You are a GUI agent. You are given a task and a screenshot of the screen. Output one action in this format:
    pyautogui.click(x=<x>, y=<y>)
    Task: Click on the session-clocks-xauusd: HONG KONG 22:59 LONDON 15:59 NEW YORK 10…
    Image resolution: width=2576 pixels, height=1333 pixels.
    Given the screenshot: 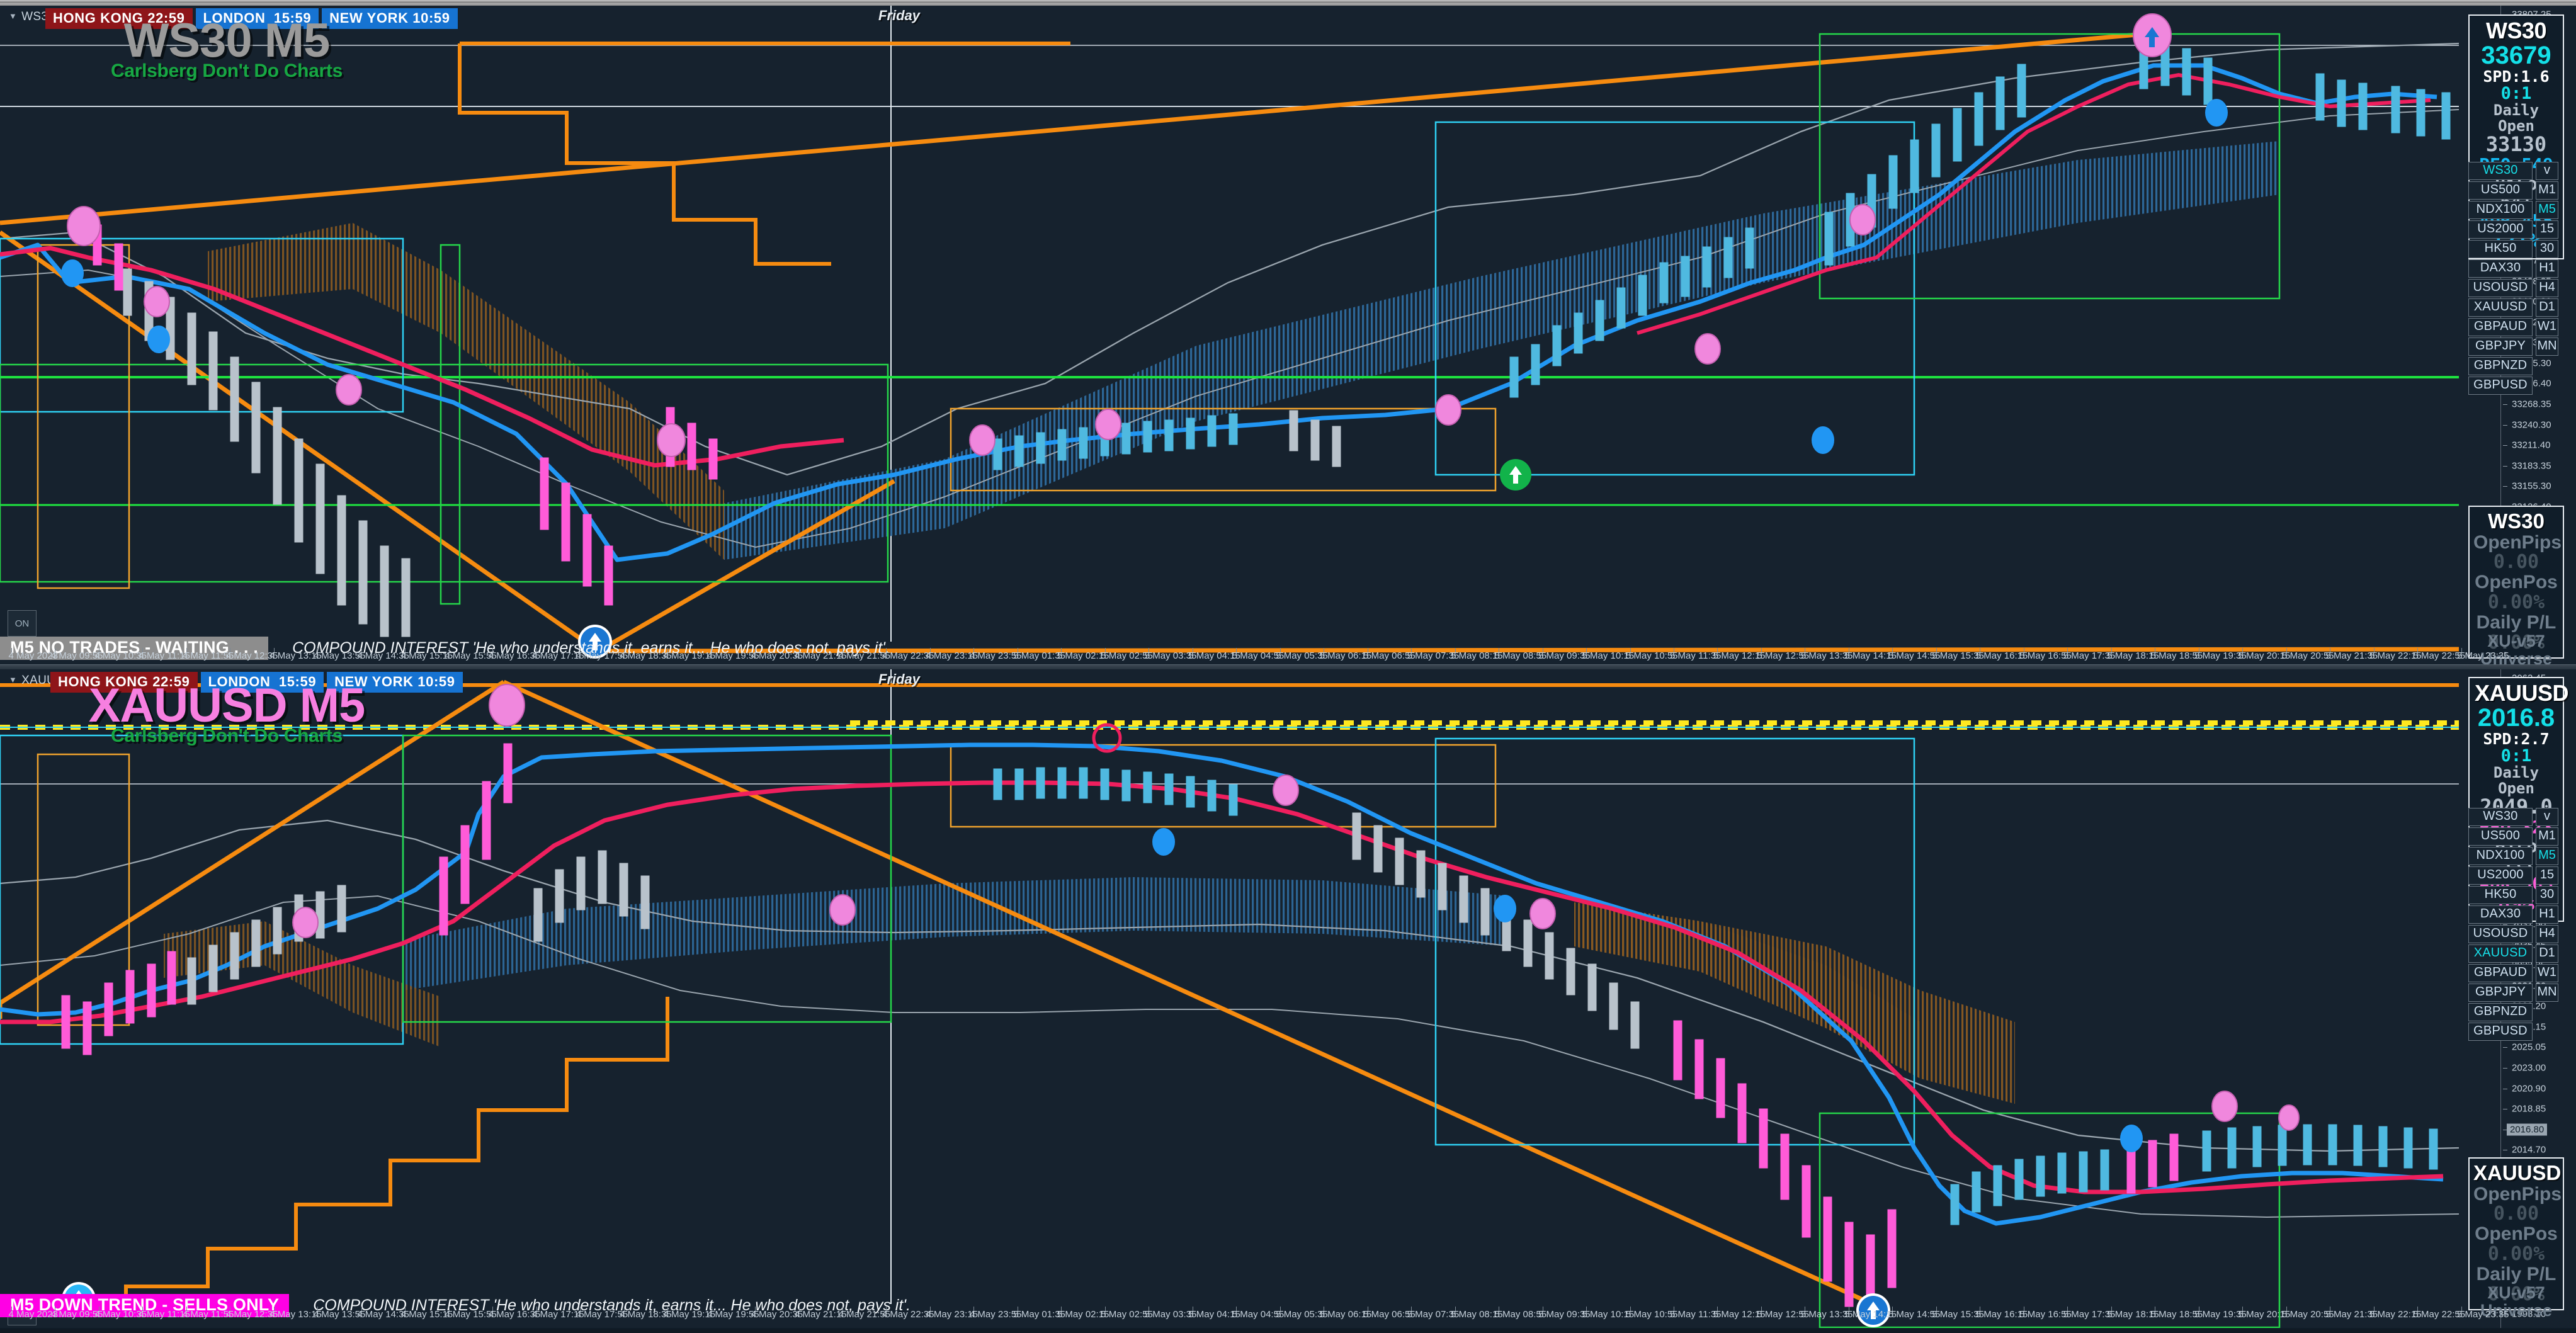 What is the action you would take?
    pyautogui.click(x=256, y=682)
    